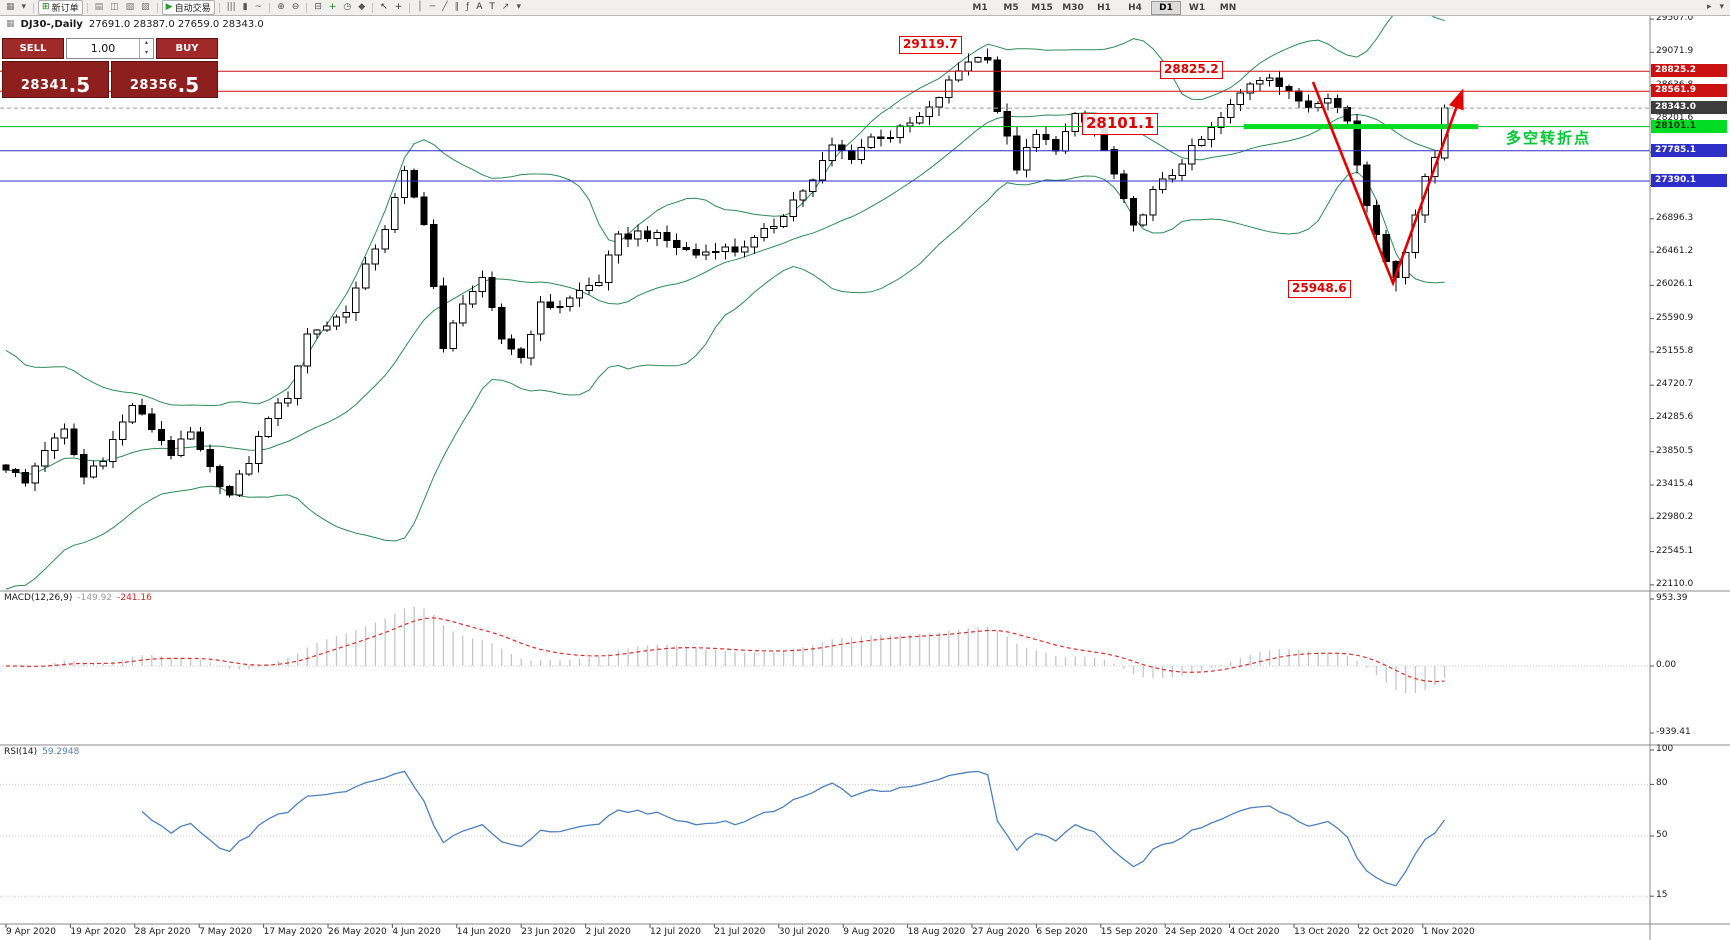 The height and width of the screenshot is (940, 1730). What do you see at coordinates (44, 85) in the screenshot?
I see `sell-price-main: 28341` at bounding box center [44, 85].